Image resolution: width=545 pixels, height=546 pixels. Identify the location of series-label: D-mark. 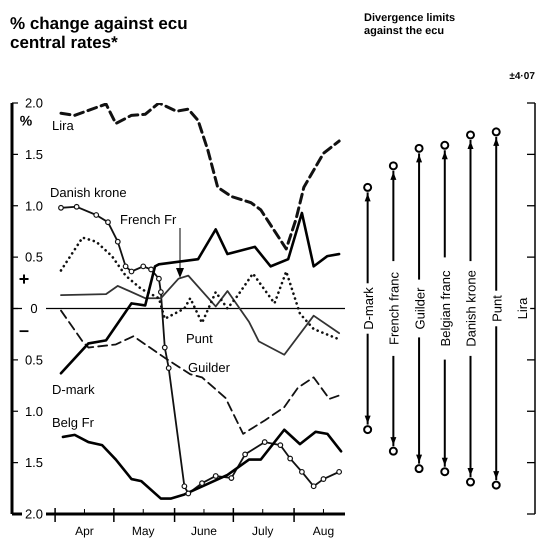
(74, 389).